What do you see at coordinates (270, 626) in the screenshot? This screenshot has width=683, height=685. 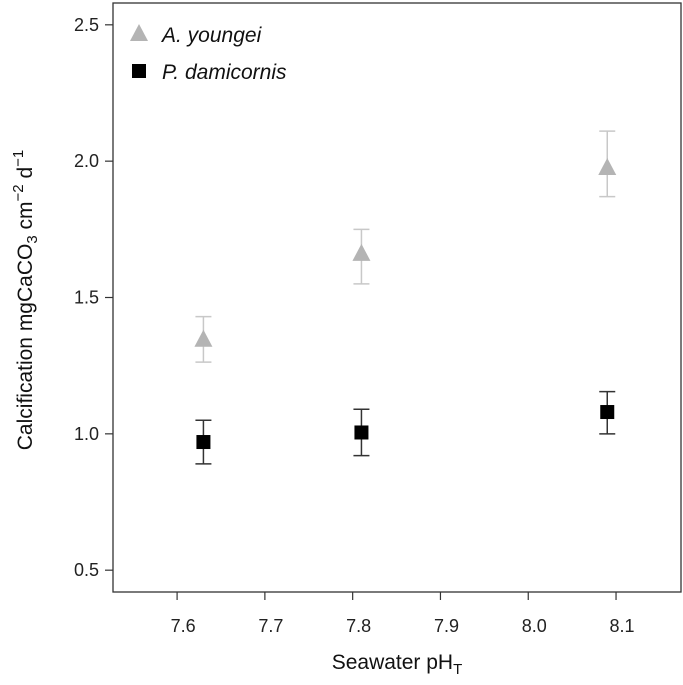 I see `x-tick-label: 7.7` at bounding box center [270, 626].